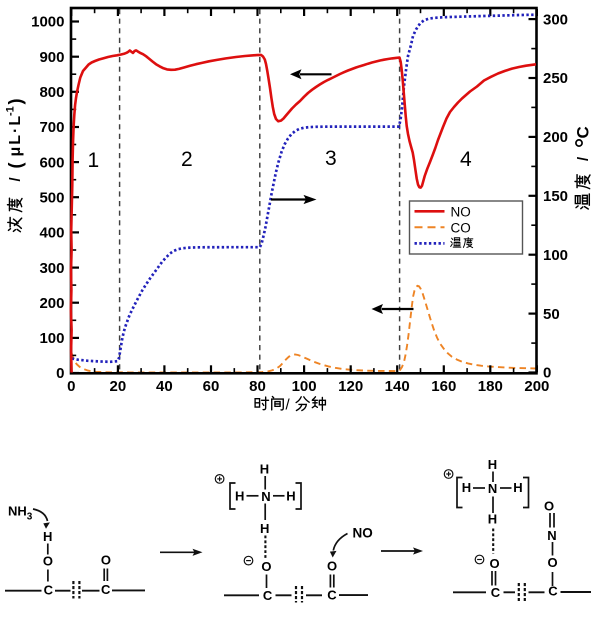  What do you see at coordinates (187, 159) in the screenshot?
I see `svg-text: 2` at bounding box center [187, 159].